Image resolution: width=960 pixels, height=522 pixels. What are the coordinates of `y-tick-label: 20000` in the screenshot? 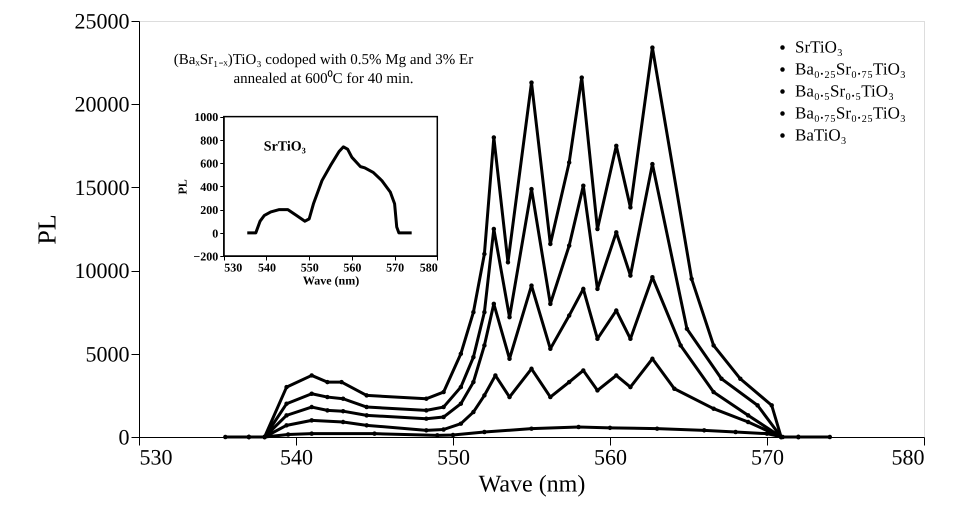 It's located at (102, 104).